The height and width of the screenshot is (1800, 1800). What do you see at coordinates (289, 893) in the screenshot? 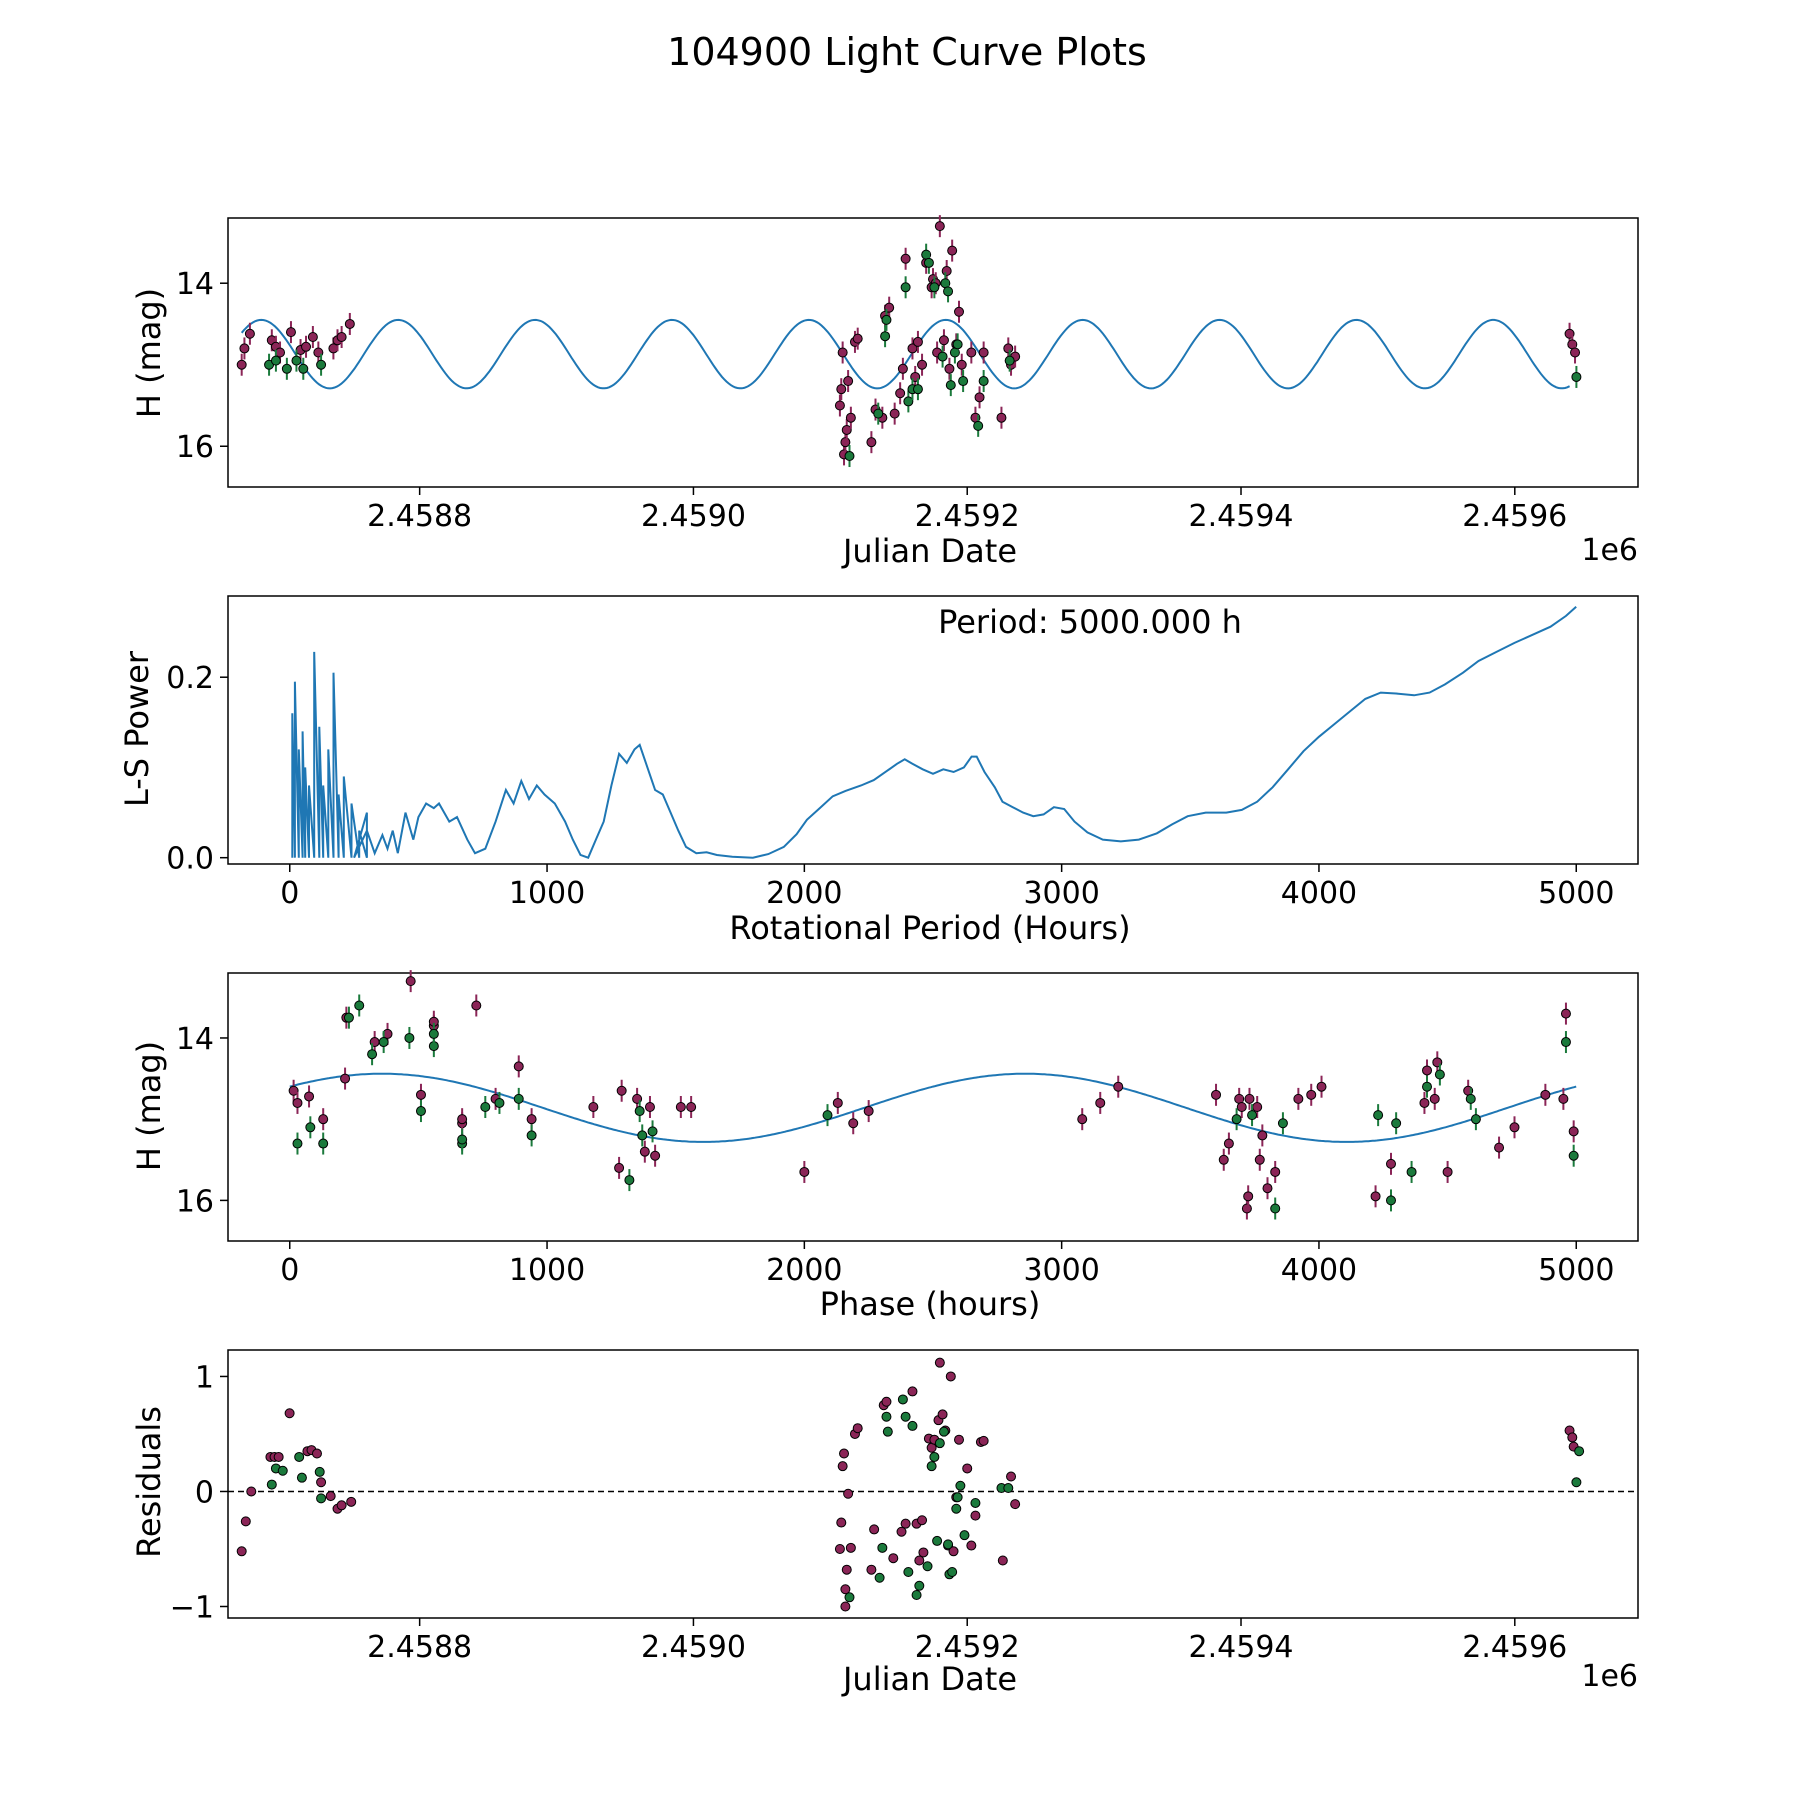
I see `x-tick-label: 0` at bounding box center [289, 893].